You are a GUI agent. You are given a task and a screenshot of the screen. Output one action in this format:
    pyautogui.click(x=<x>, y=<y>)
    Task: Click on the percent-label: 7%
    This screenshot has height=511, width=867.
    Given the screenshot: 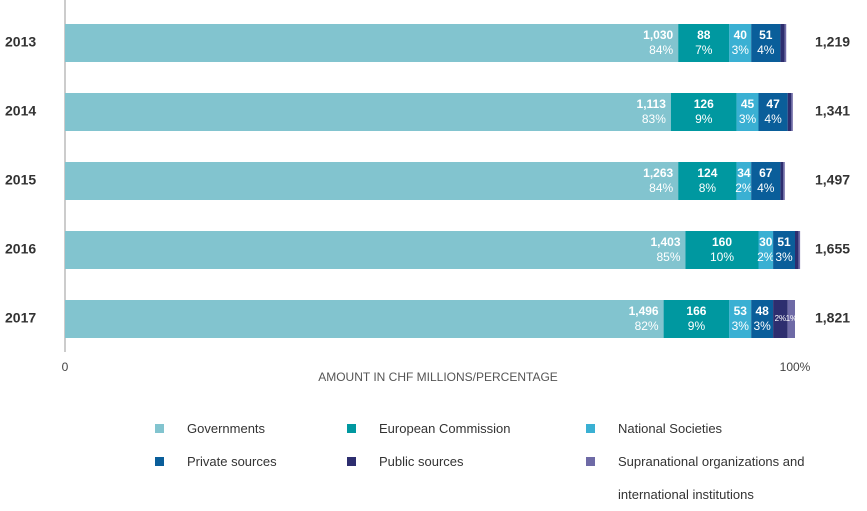 What is the action you would take?
    pyautogui.click(x=704, y=50)
    